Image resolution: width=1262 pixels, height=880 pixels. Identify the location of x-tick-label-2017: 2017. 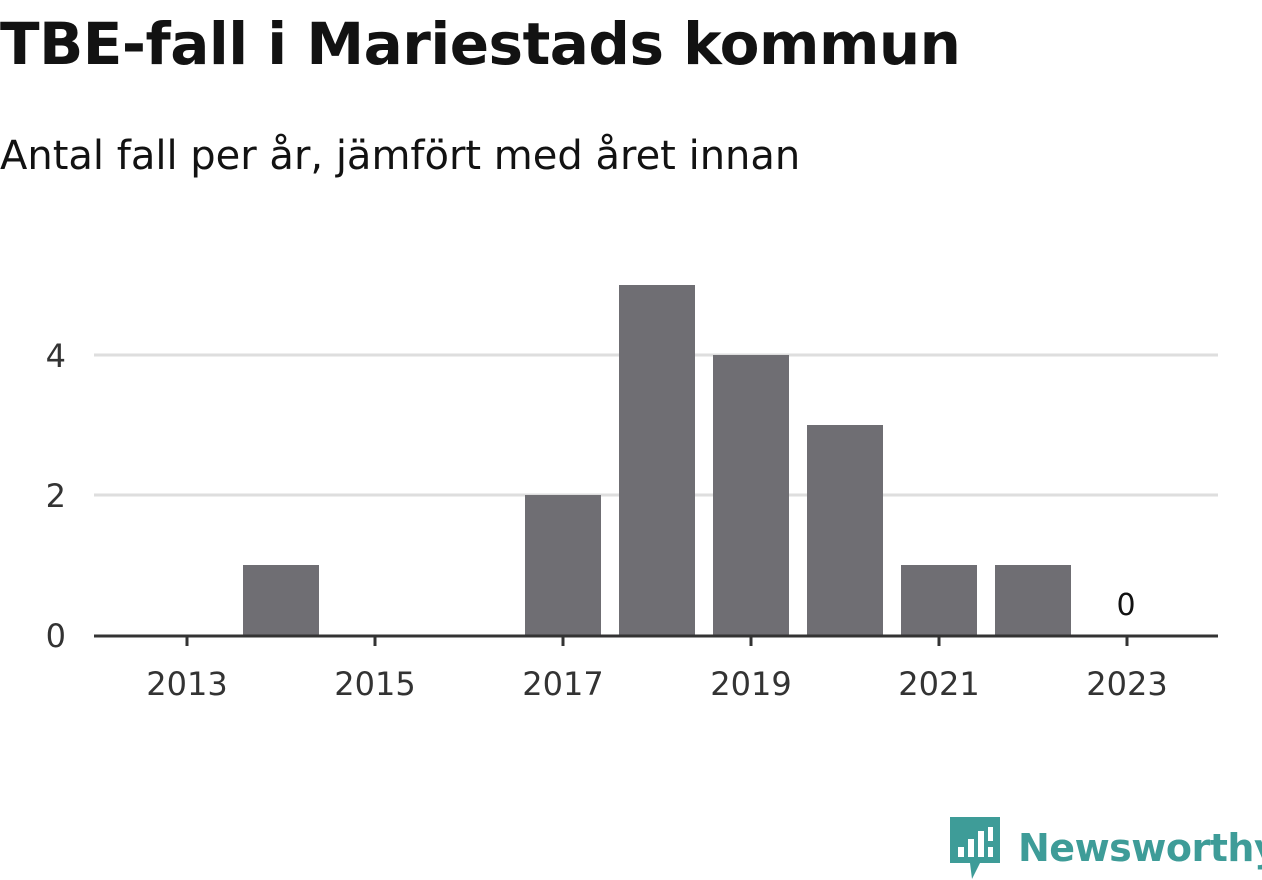
(562, 684).